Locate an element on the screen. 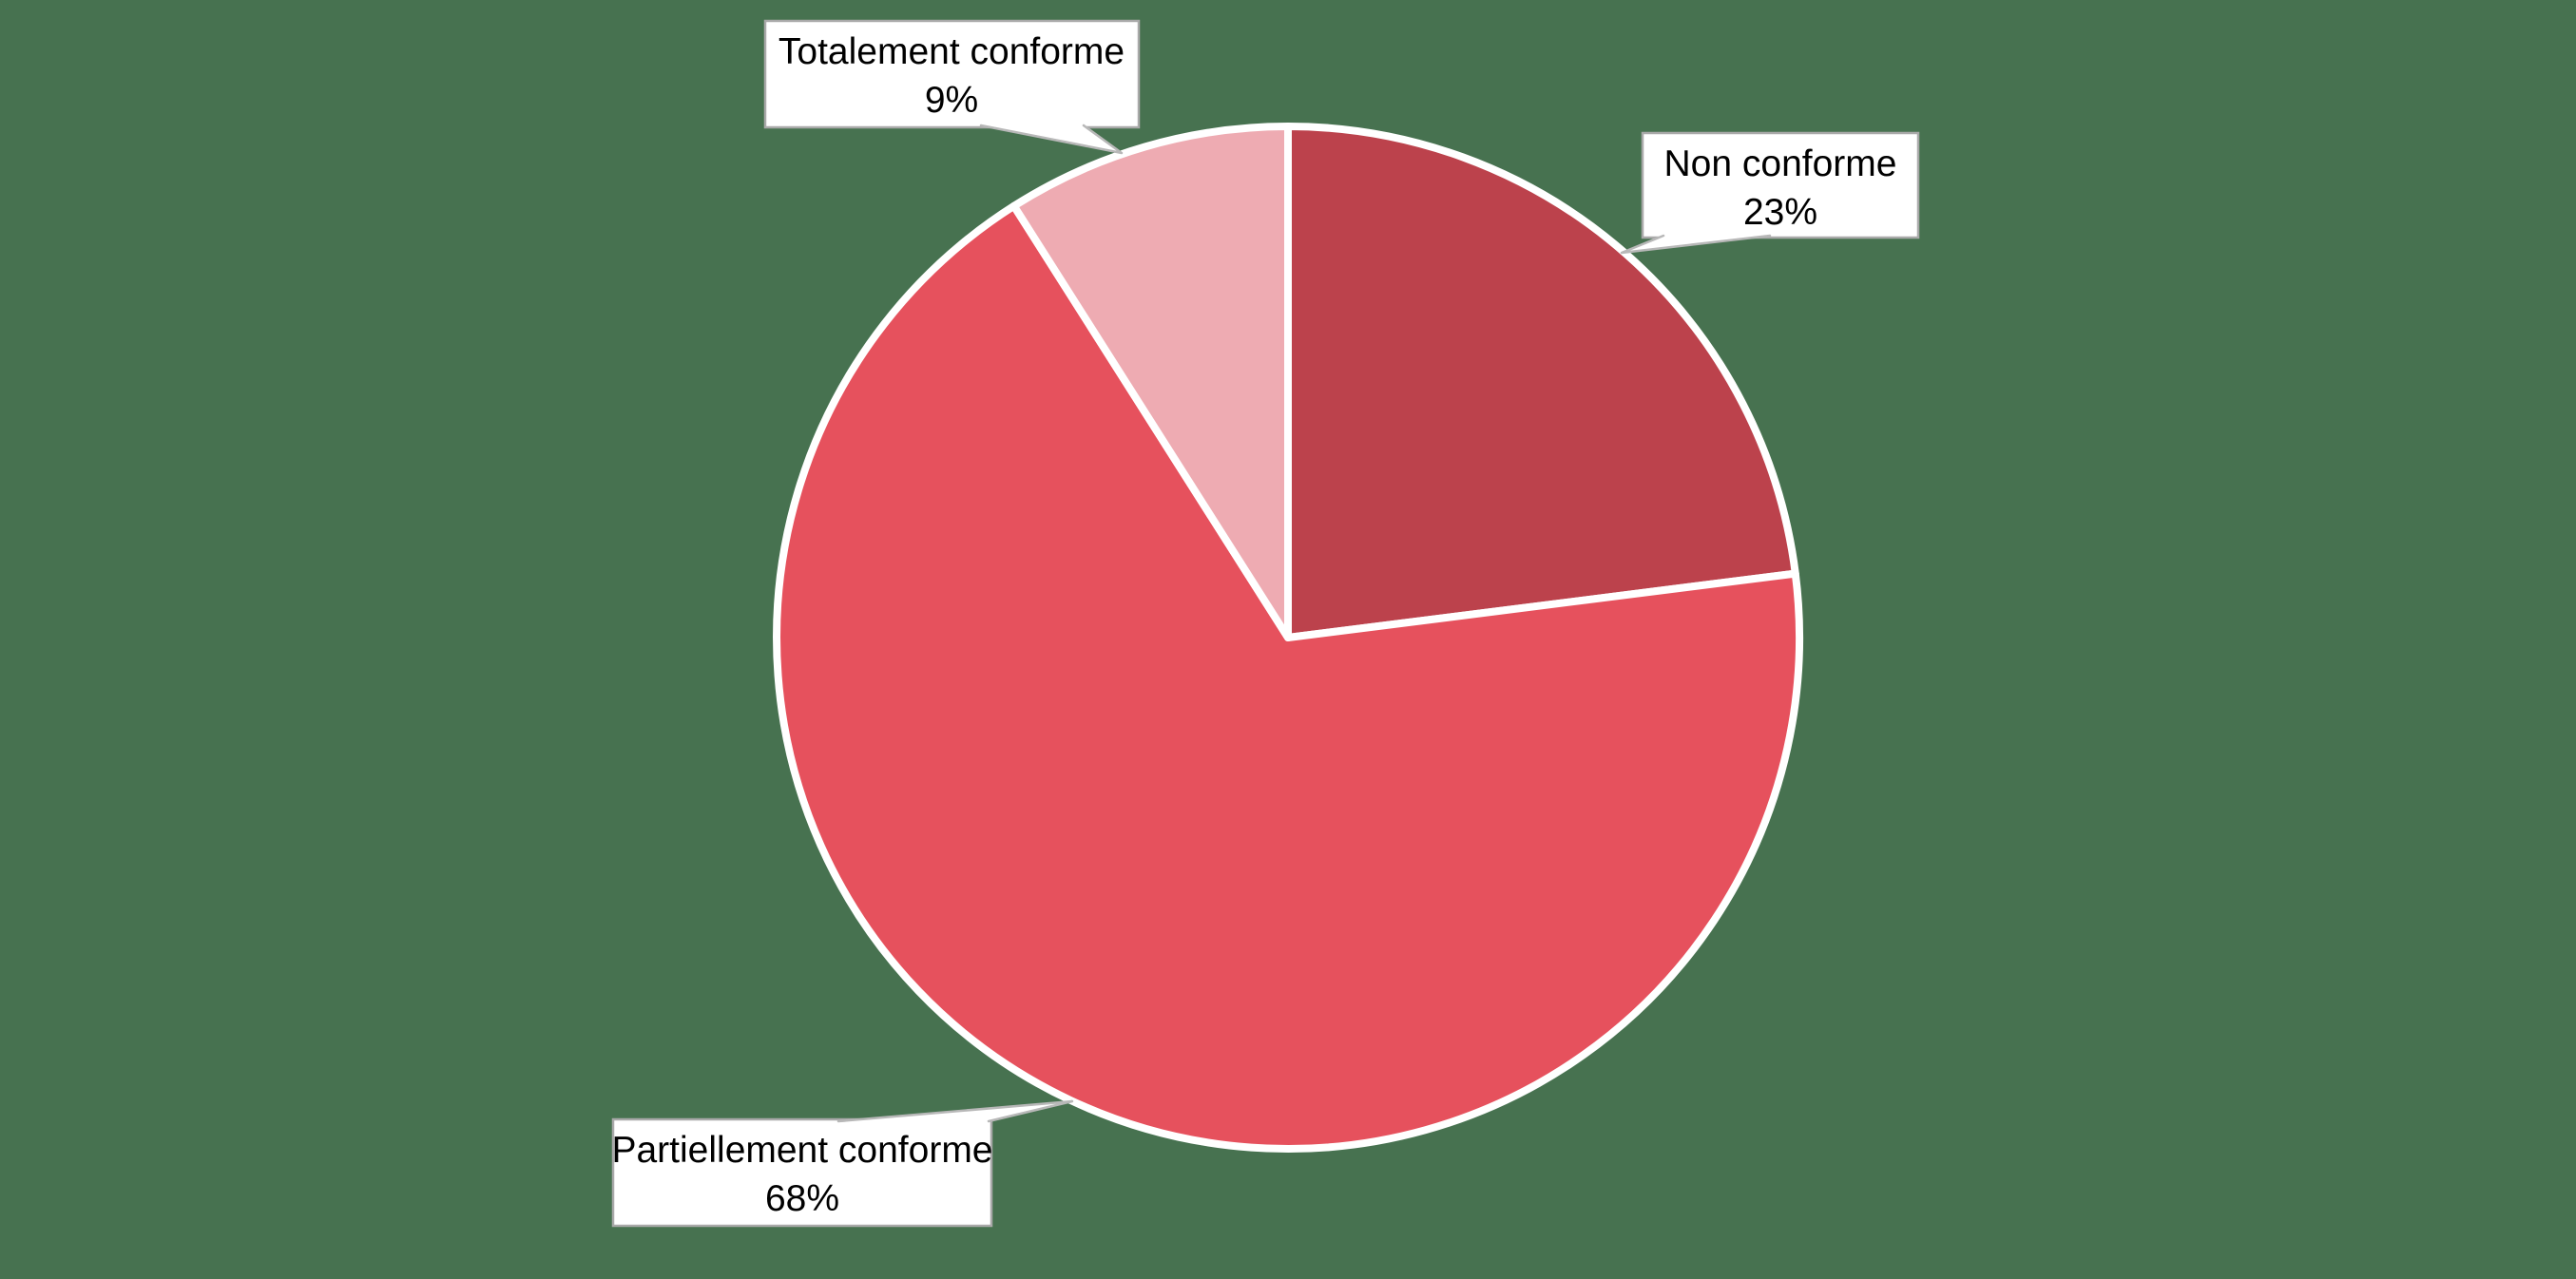  pie-slice-totalement-conforme is located at coordinates (1150, 382).